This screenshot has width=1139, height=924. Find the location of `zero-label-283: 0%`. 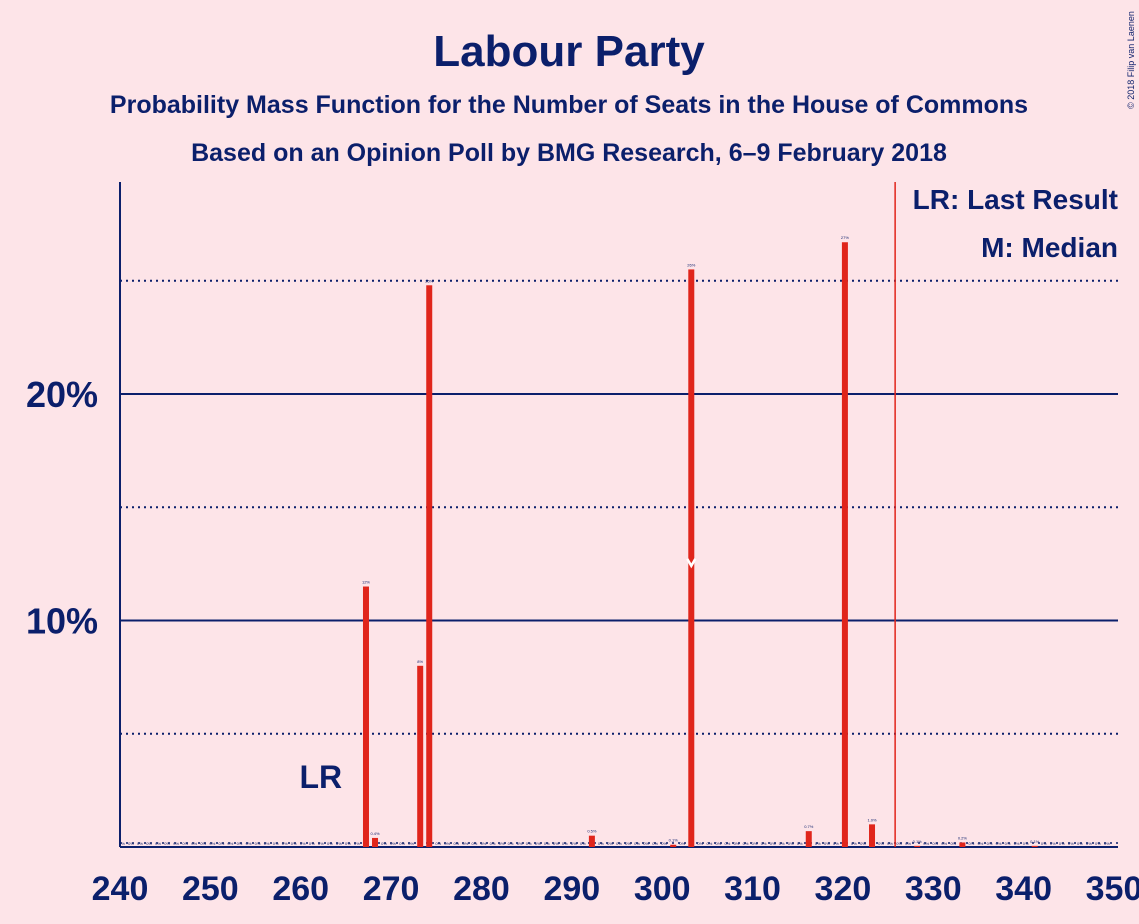

zero-label-283: 0% is located at coordinates (511, 843).